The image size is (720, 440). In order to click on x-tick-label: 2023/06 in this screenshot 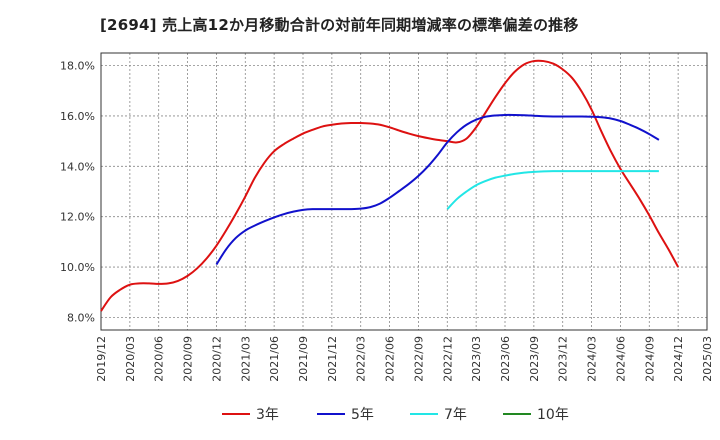, I will do `click(505, 359)`.